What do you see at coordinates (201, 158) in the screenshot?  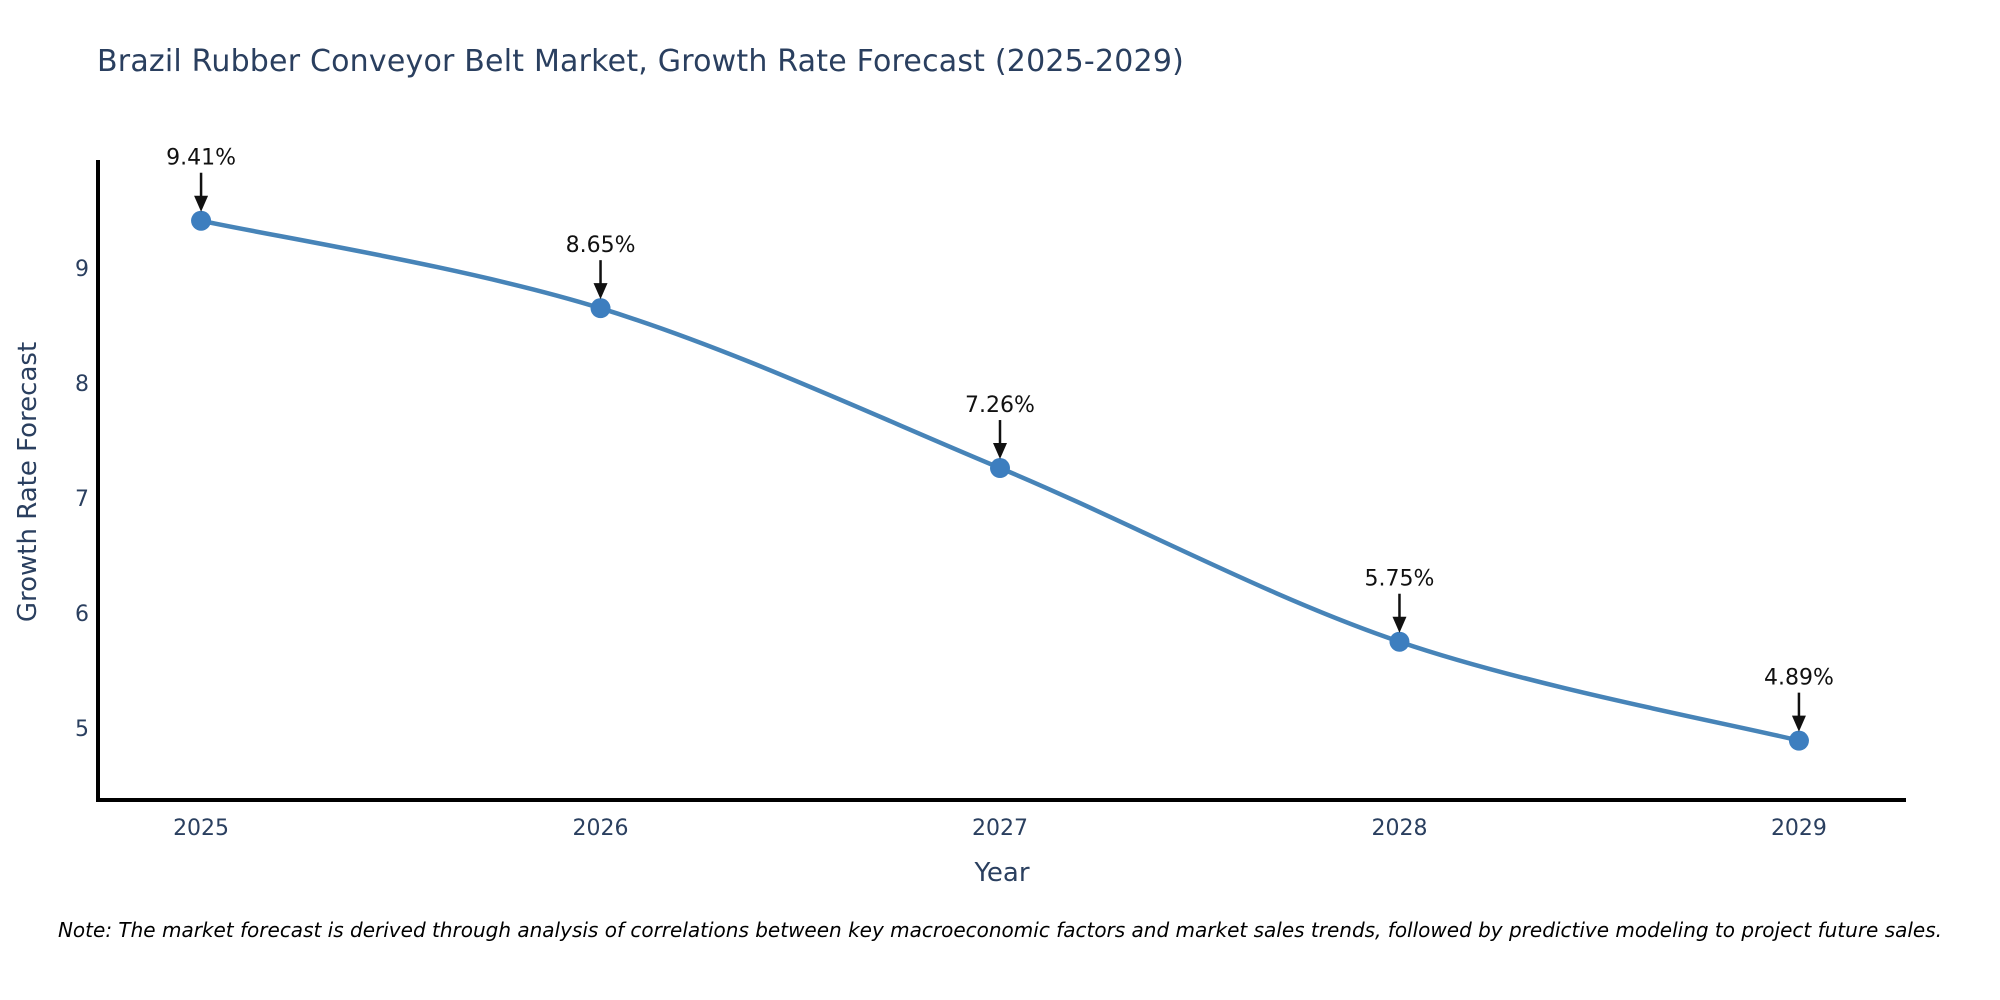 I see `point-value-label: 9.41%` at bounding box center [201, 158].